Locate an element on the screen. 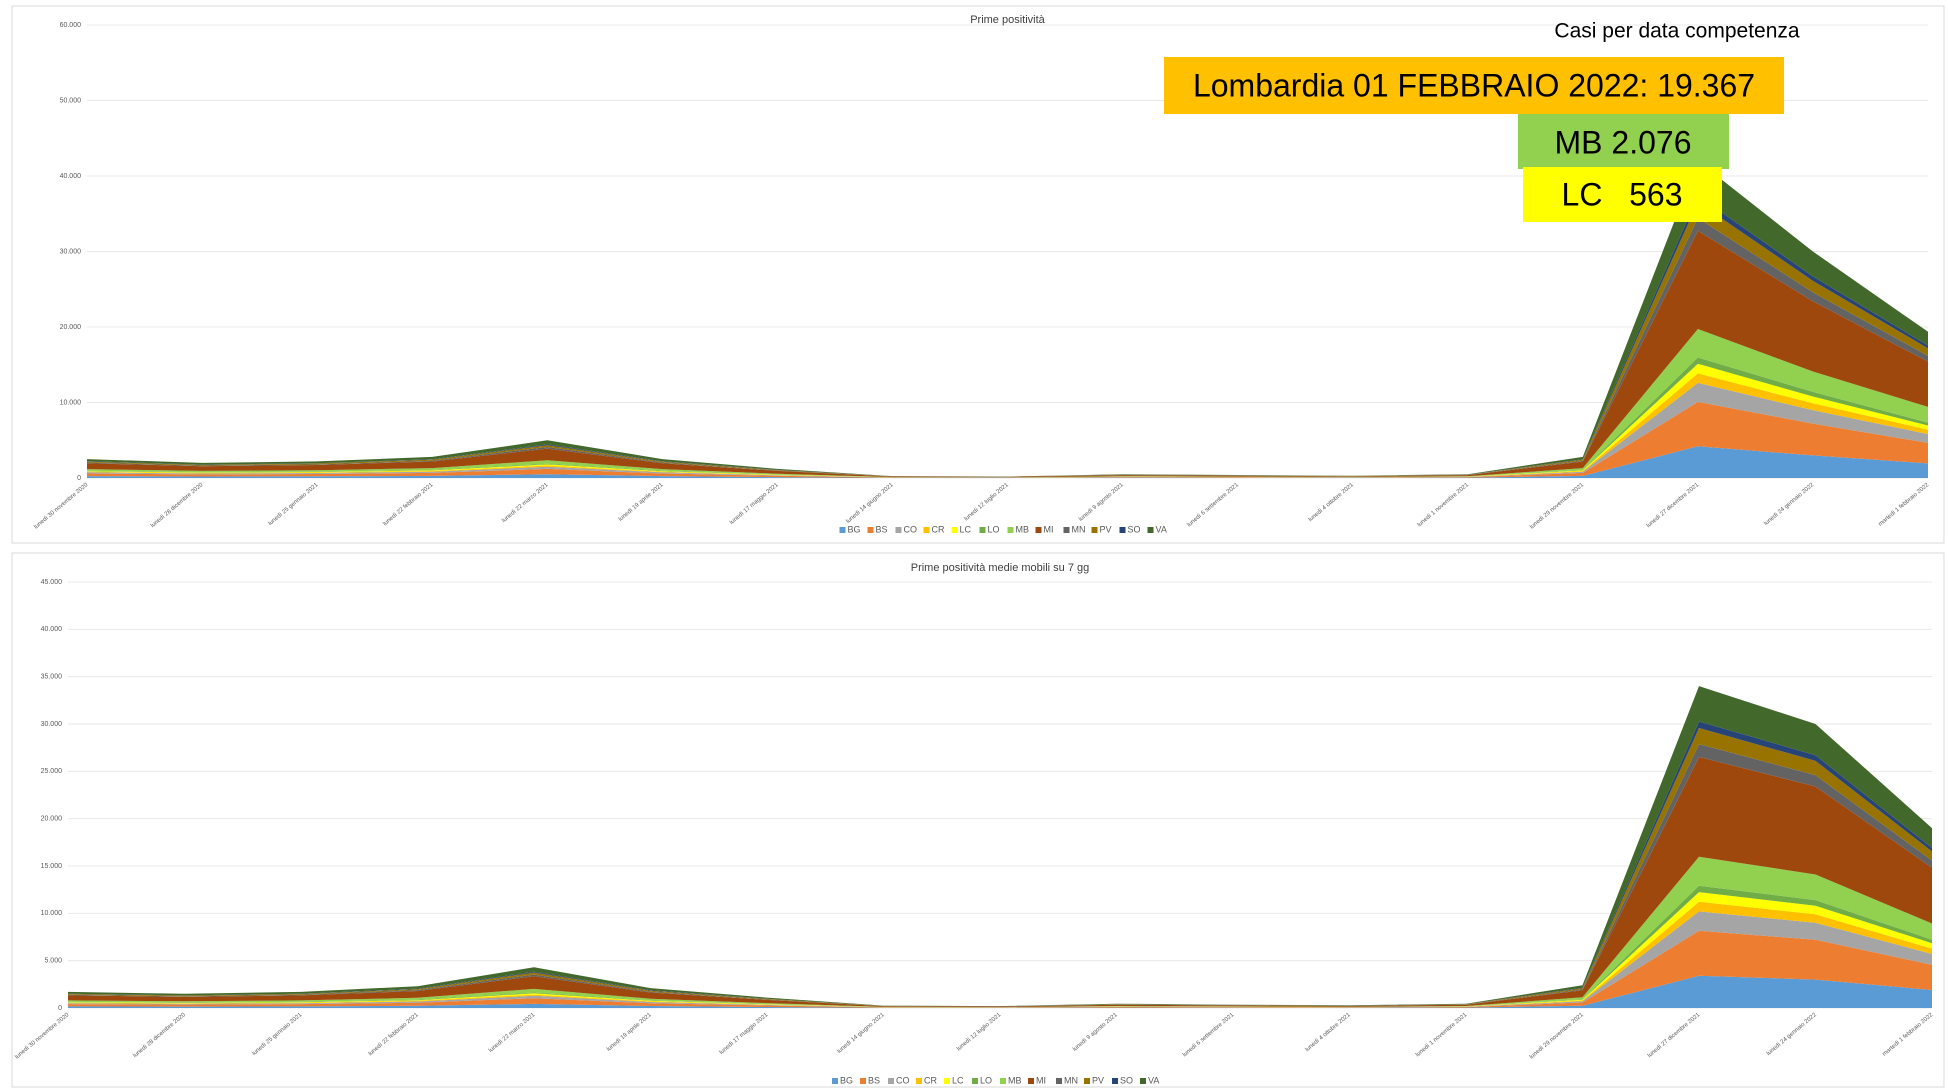 Image resolution: width=1948 pixels, height=1088 pixels. chart-title: Prime positività is located at coordinates (1007, 20).